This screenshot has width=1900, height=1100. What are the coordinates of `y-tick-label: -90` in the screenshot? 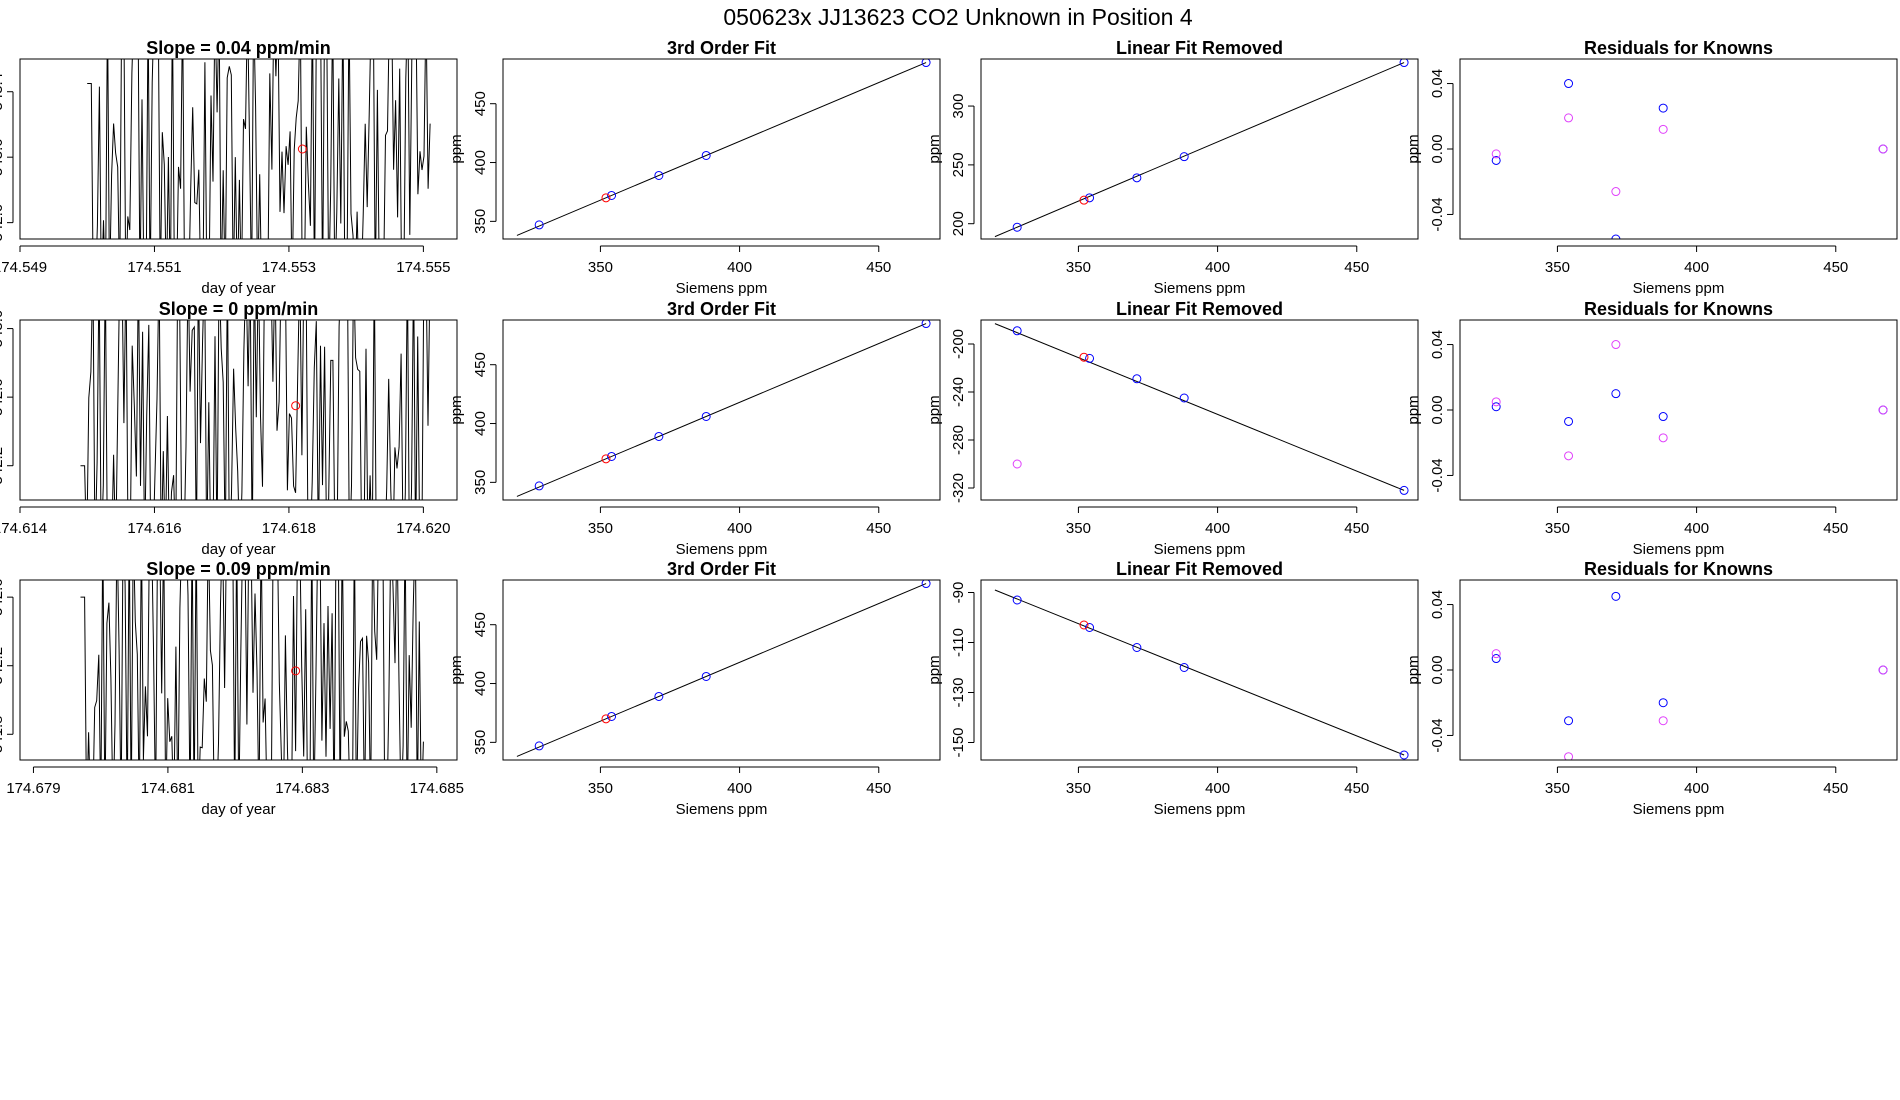 It's located at (958, 593).